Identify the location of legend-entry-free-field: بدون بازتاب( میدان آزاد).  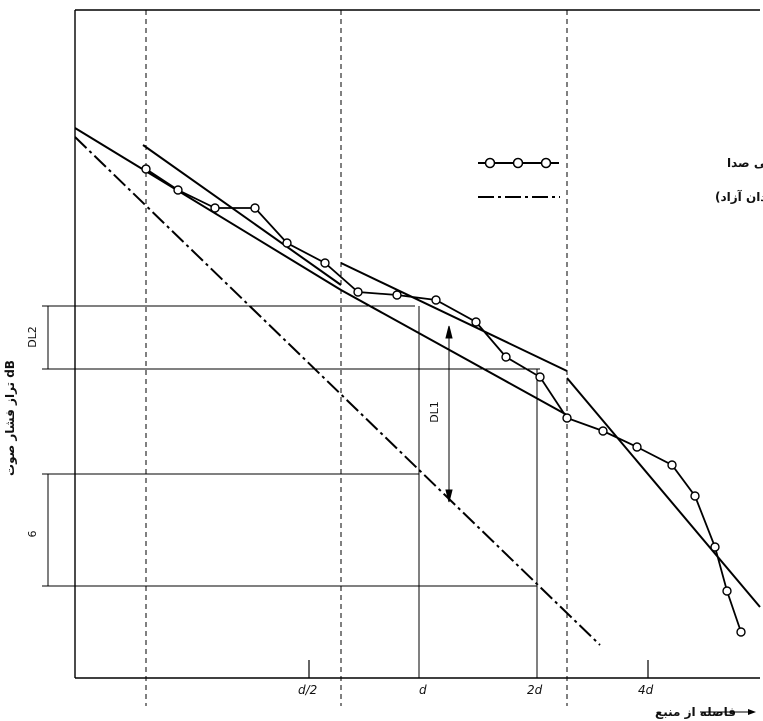
(620, 197).